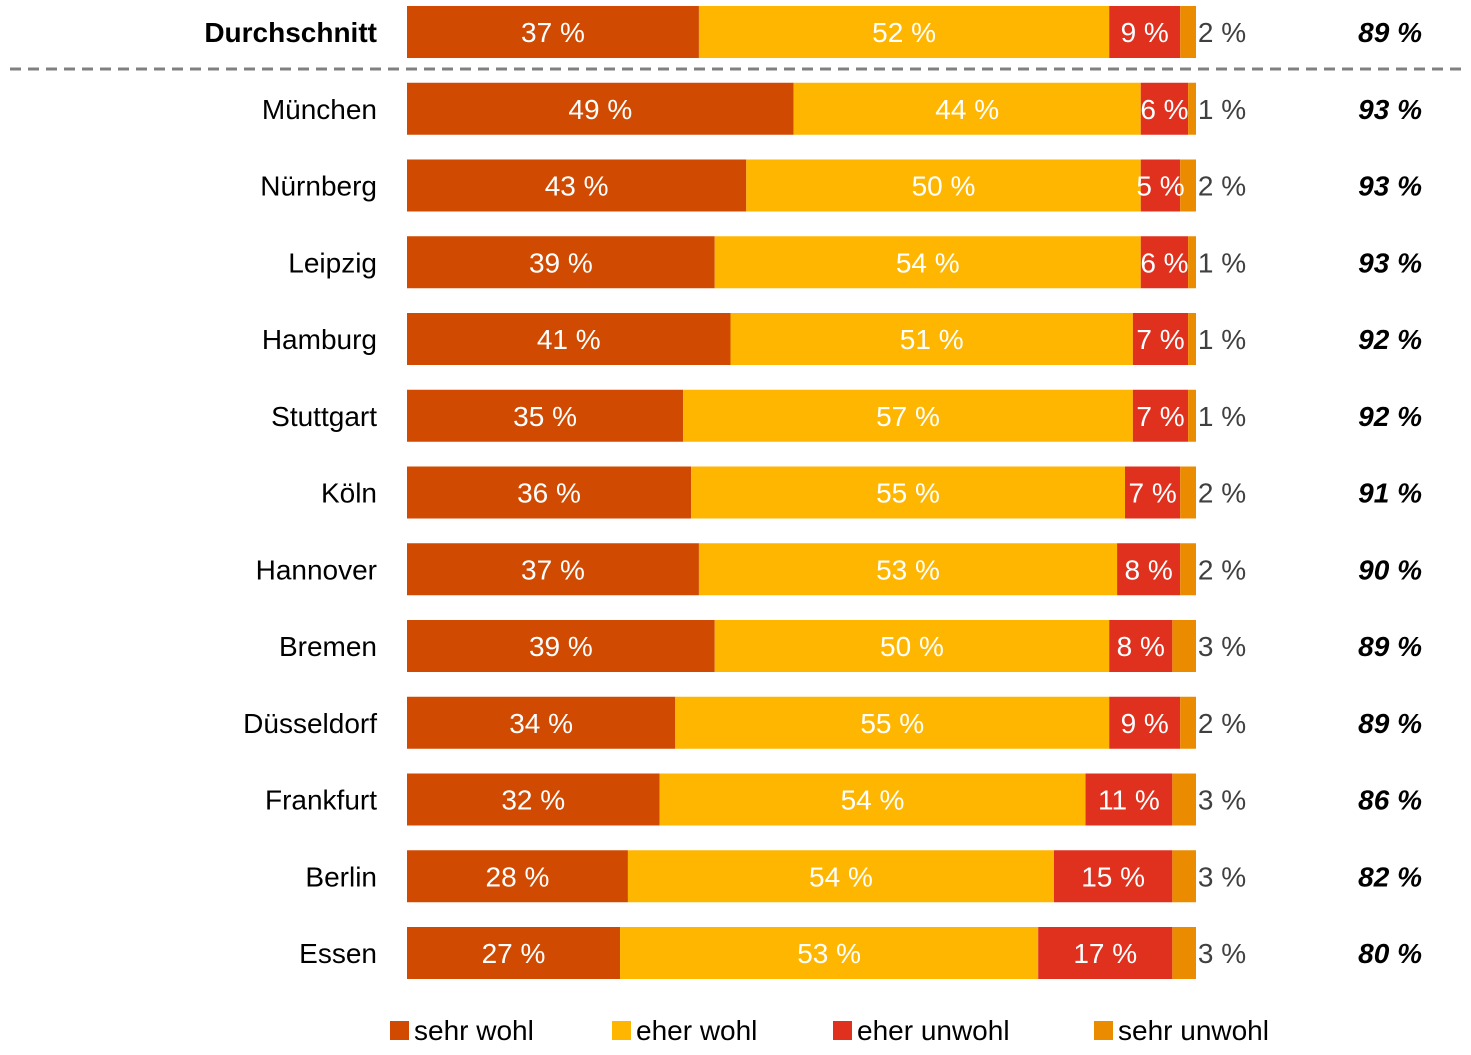 This screenshot has height=1055, width=1471. Describe the element at coordinates (321, 800) in the screenshot. I see `category-label: Frankfurt` at that location.